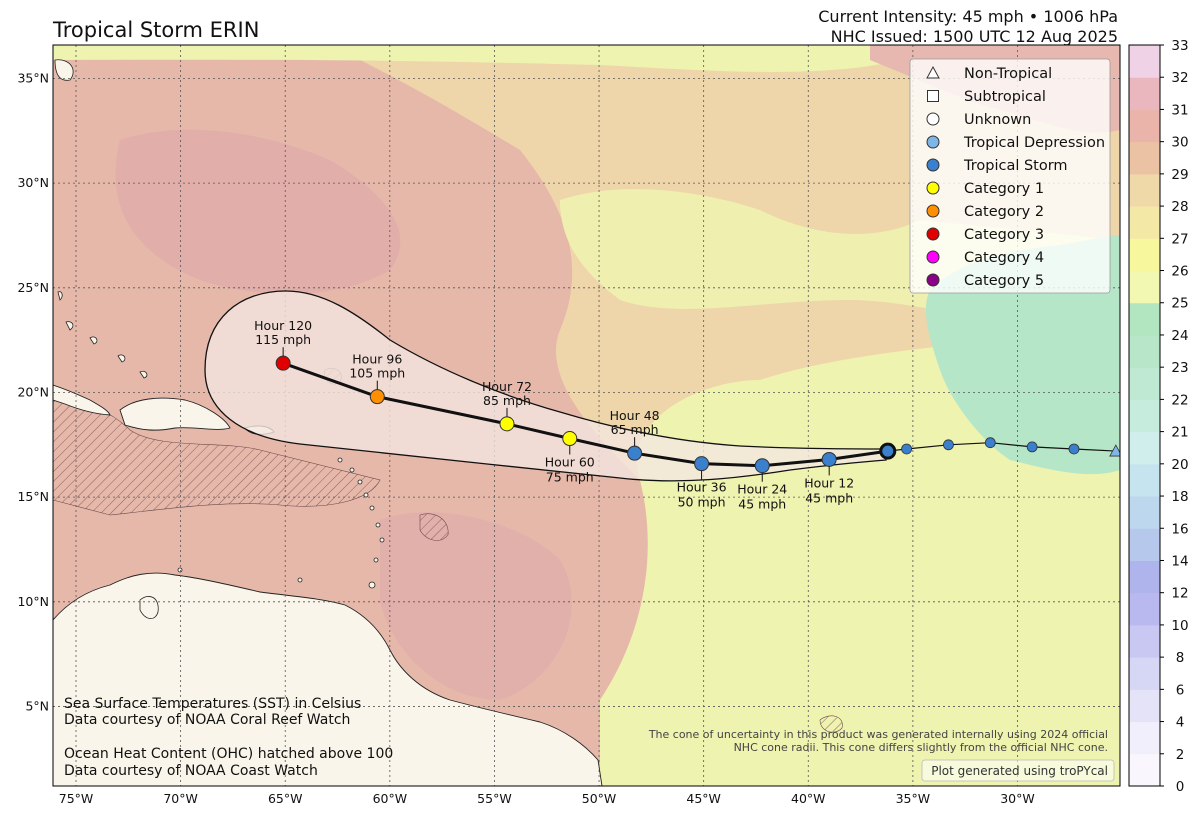 The width and height of the screenshot is (1200, 816). I want to click on issued-time: NHC Issued: 1500 UTC 12 Aug 2025, so click(974, 36).